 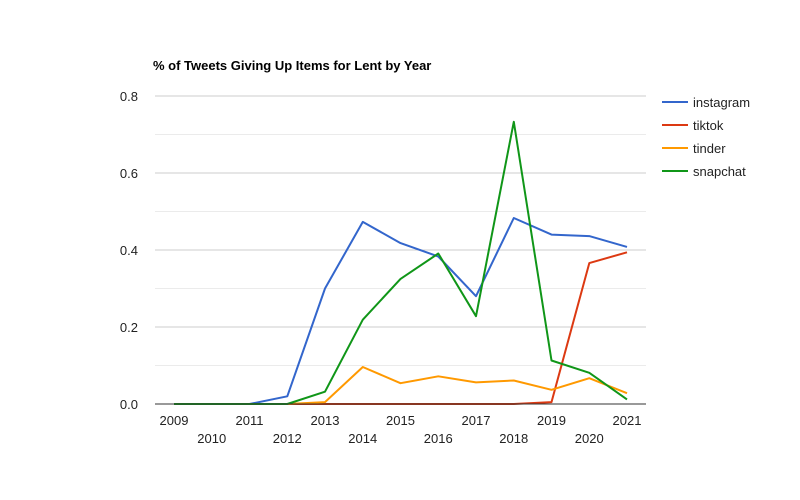 What do you see at coordinates (250, 420) in the screenshot?
I see `x-tick-label: 2011` at bounding box center [250, 420].